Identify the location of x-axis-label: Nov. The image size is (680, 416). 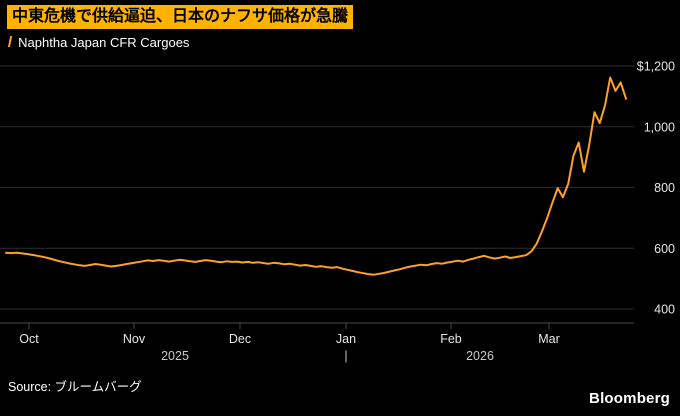
(134, 339).